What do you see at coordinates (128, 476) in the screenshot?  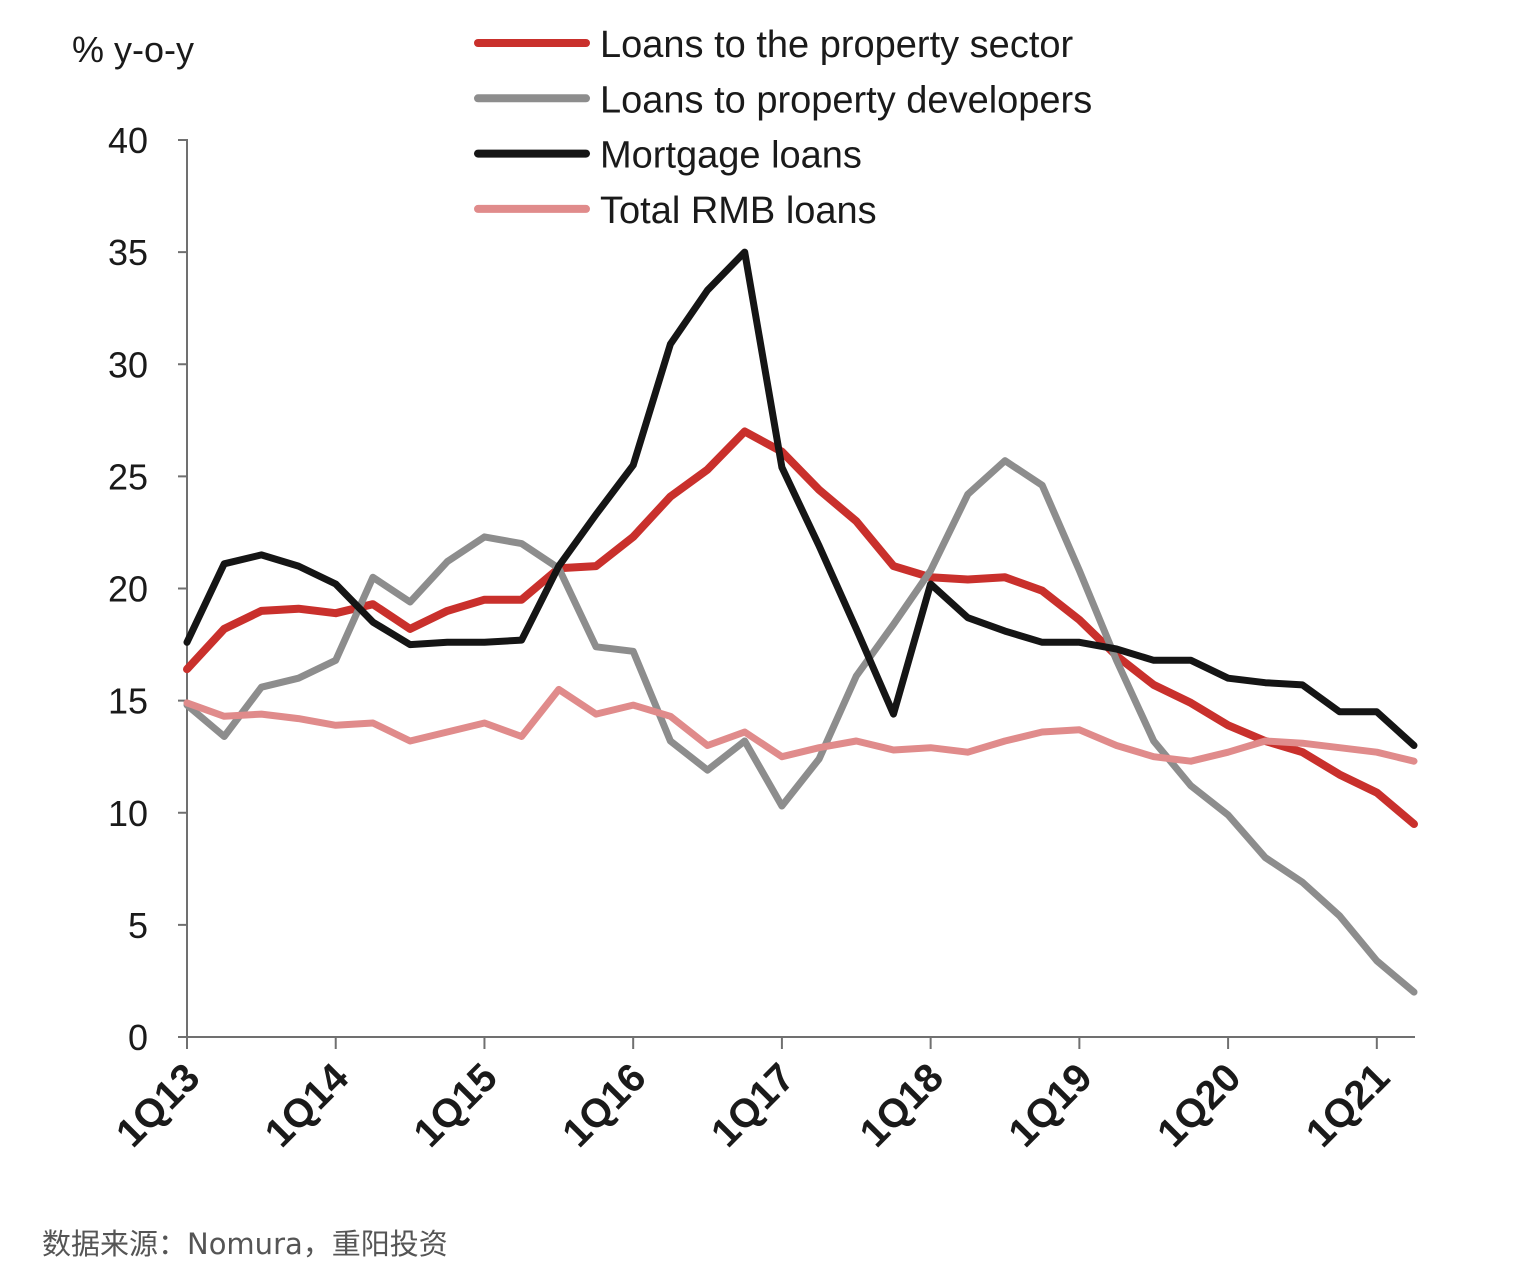 I see `y-tick-label: 25` at bounding box center [128, 476].